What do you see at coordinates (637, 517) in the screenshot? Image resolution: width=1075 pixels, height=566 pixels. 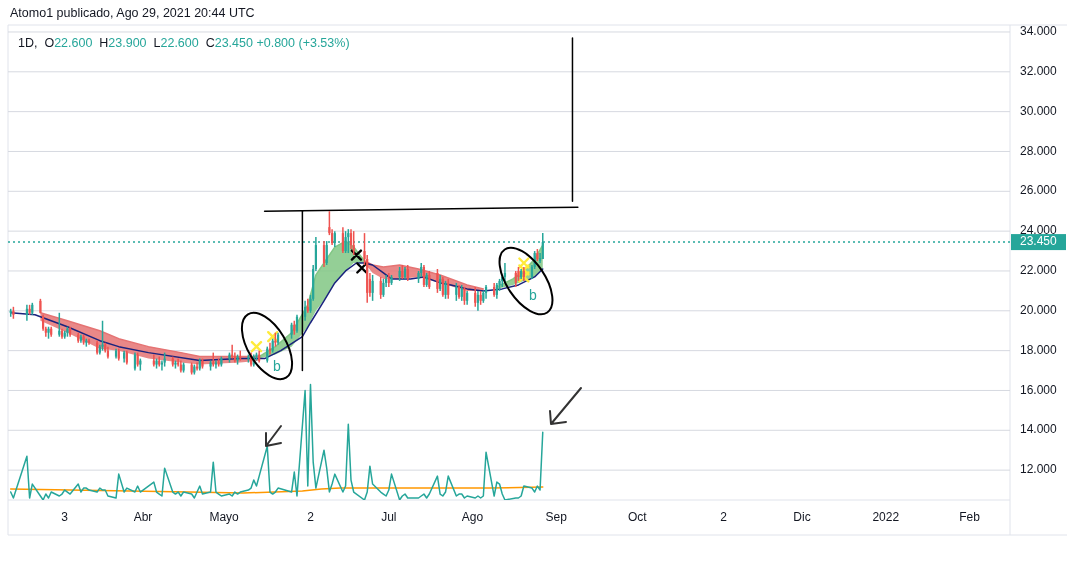 I see `x-tick-label: Oct` at bounding box center [637, 517].